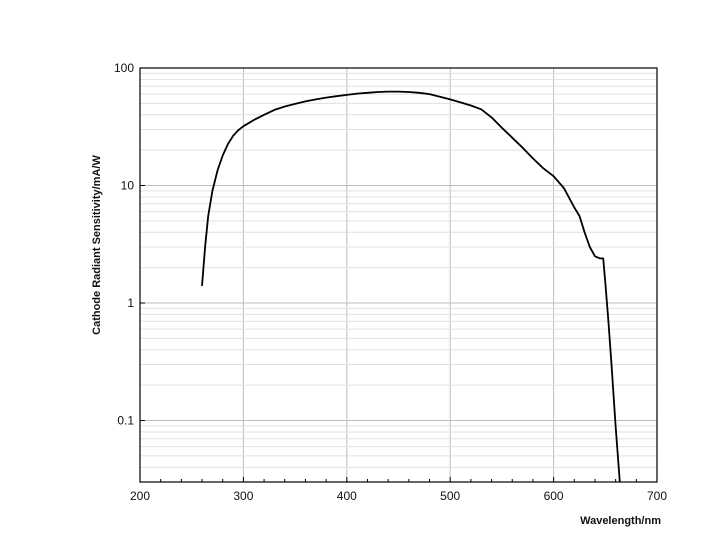  What do you see at coordinates (125, 421) in the screenshot?
I see `y-tick-label: 0.1` at bounding box center [125, 421].